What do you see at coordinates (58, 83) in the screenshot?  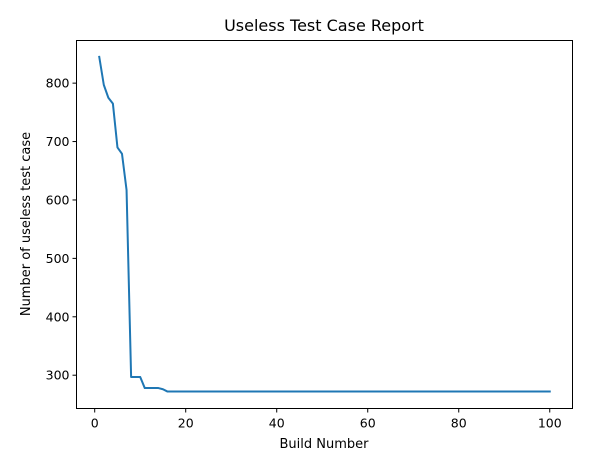 I see `y-tick-label: 800` at bounding box center [58, 83].